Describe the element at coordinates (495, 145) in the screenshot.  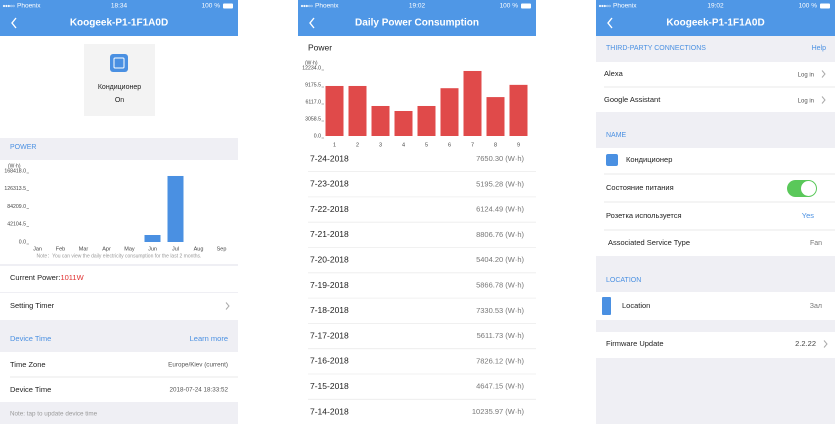
I see `x-tick-label: 8` at that location.